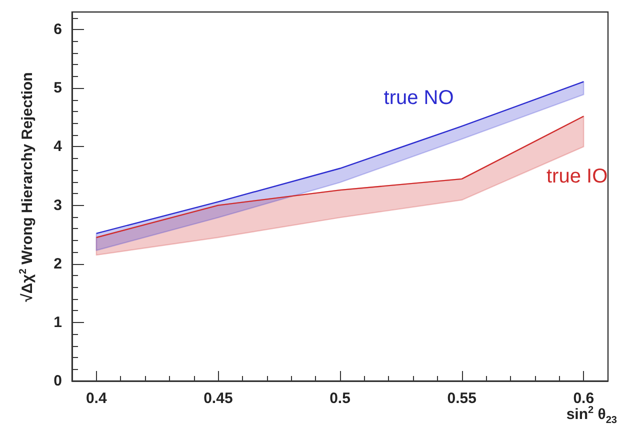 Image resolution: width=623 pixels, height=429 pixels. I want to click on x-tick-label: 0.5, so click(340, 398).